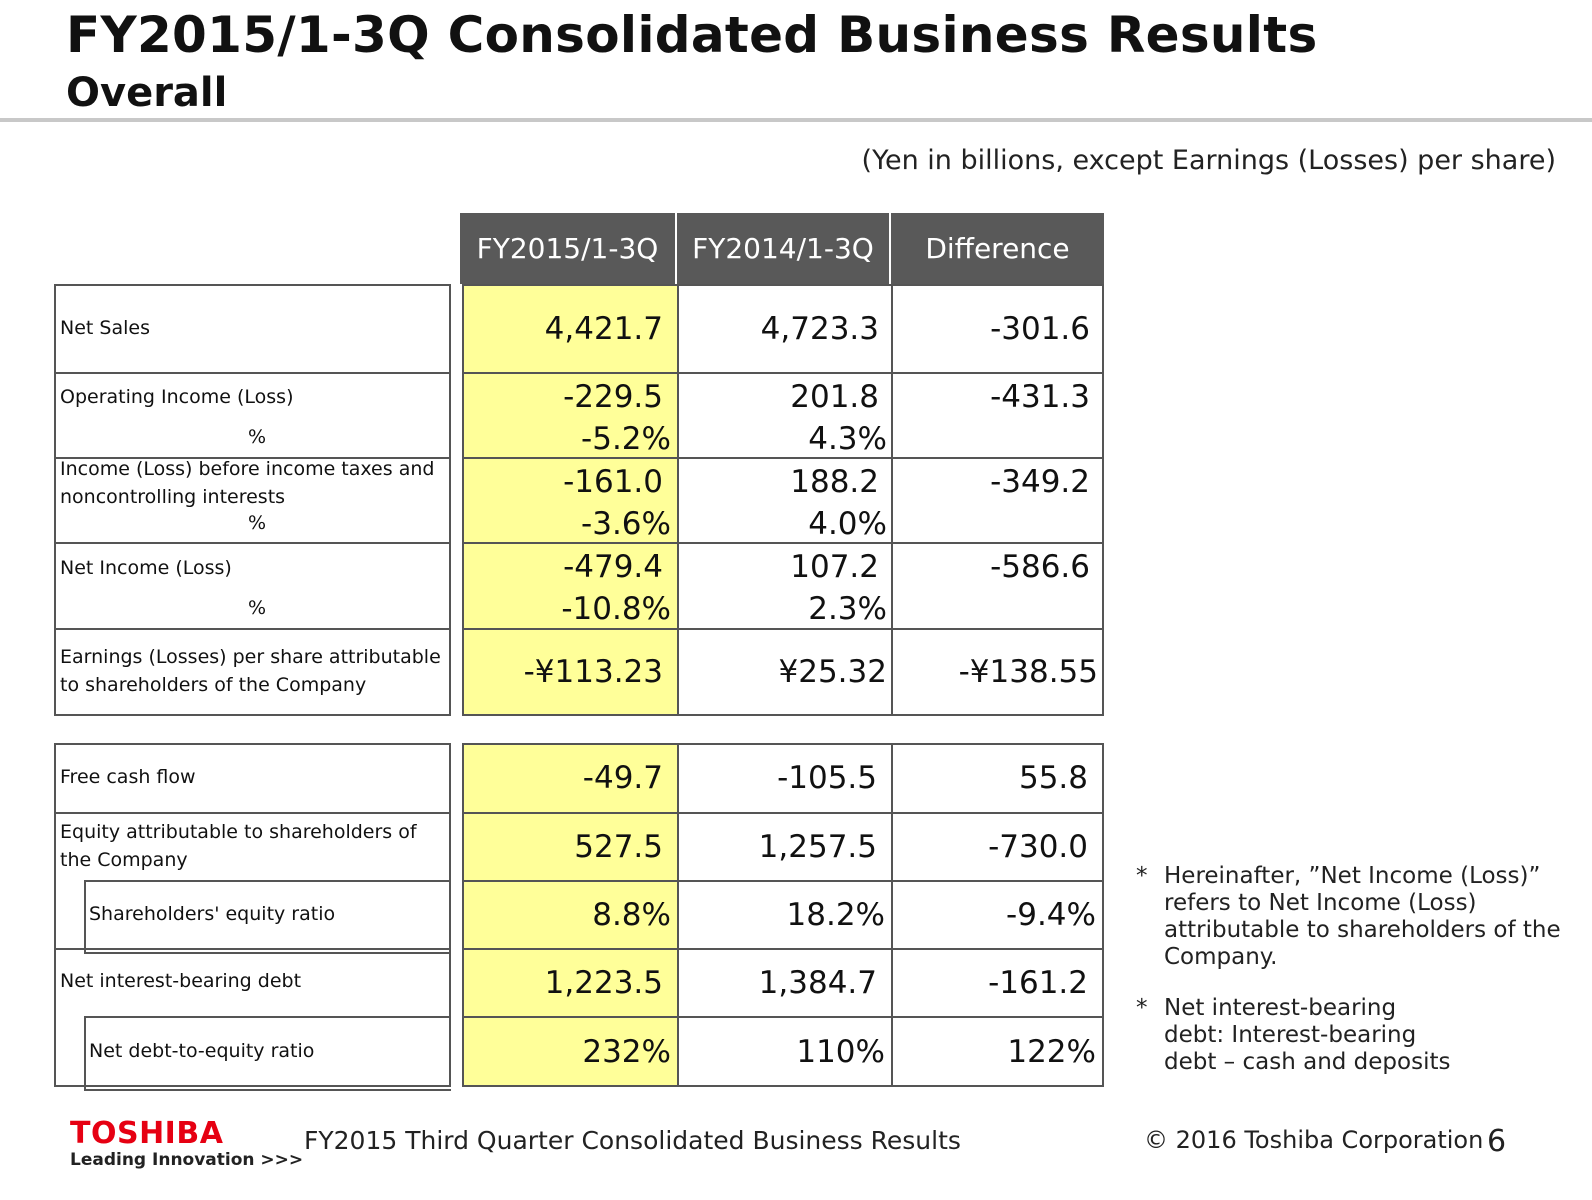 This screenshot has width=1592, height=1200. I want to click on cell-pretax-income-pct-fy2015: -3.6%, so click(626, 524).